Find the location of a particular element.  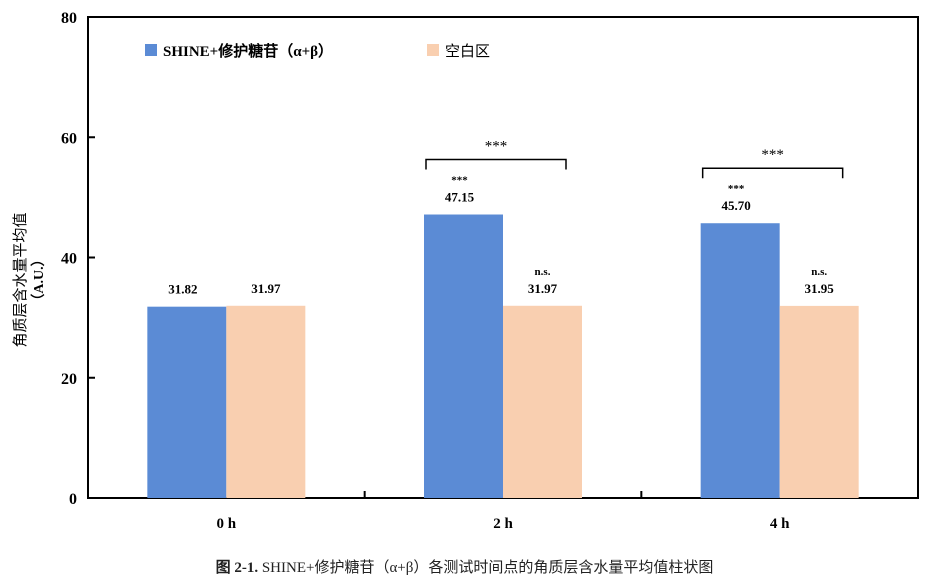

y-tick-label: 0 is located at coordinates (73, 499).